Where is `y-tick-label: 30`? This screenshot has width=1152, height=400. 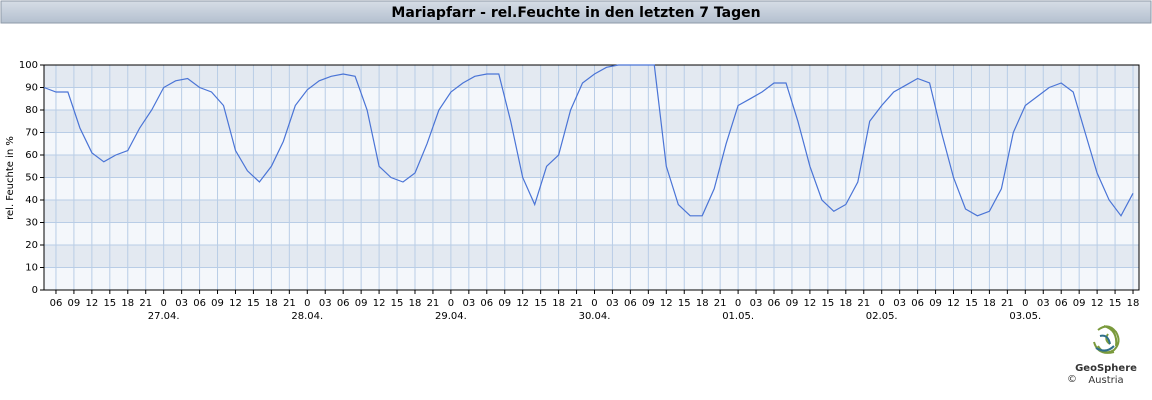 y-tick-label: 30 is located at coordinates (31, 223).